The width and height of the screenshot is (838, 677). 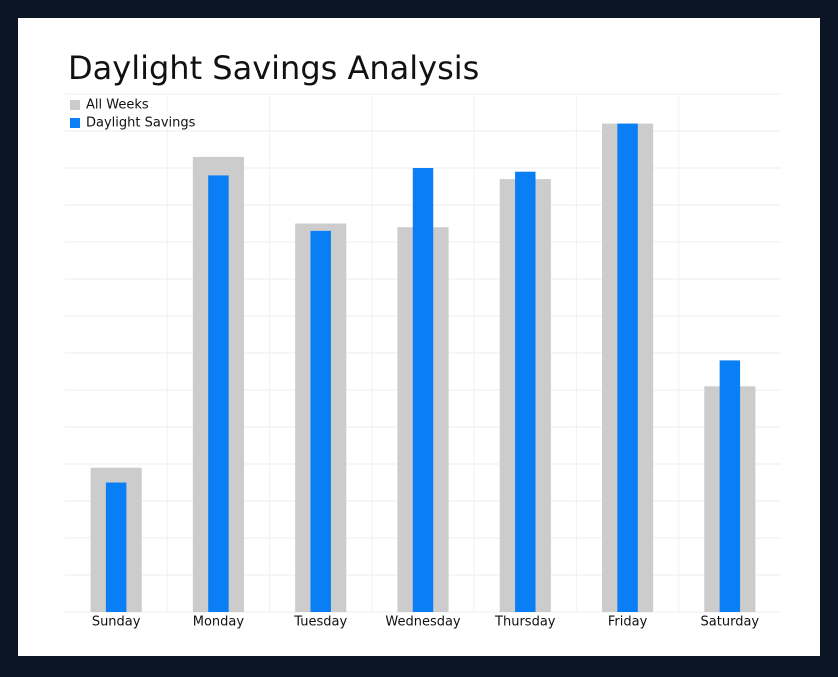 What do you see at coordinates (273, 68) in the screenshot?
I see `chart-title: Daylight Savings Analysis` at bounding box center [273, 68].